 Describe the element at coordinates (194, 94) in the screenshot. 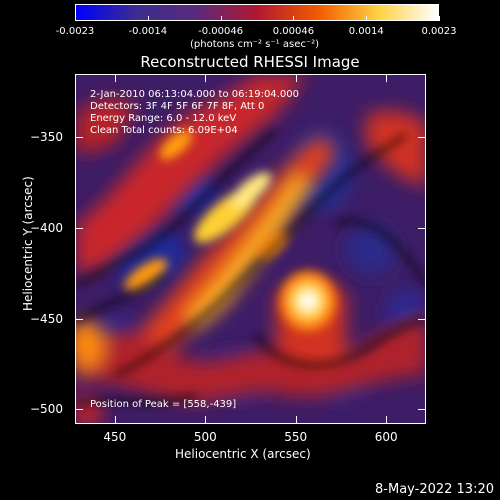

I see `annotation-time-range: 2-Jan-2010 06:13:04.000 to 06:19:04.000` at that location.